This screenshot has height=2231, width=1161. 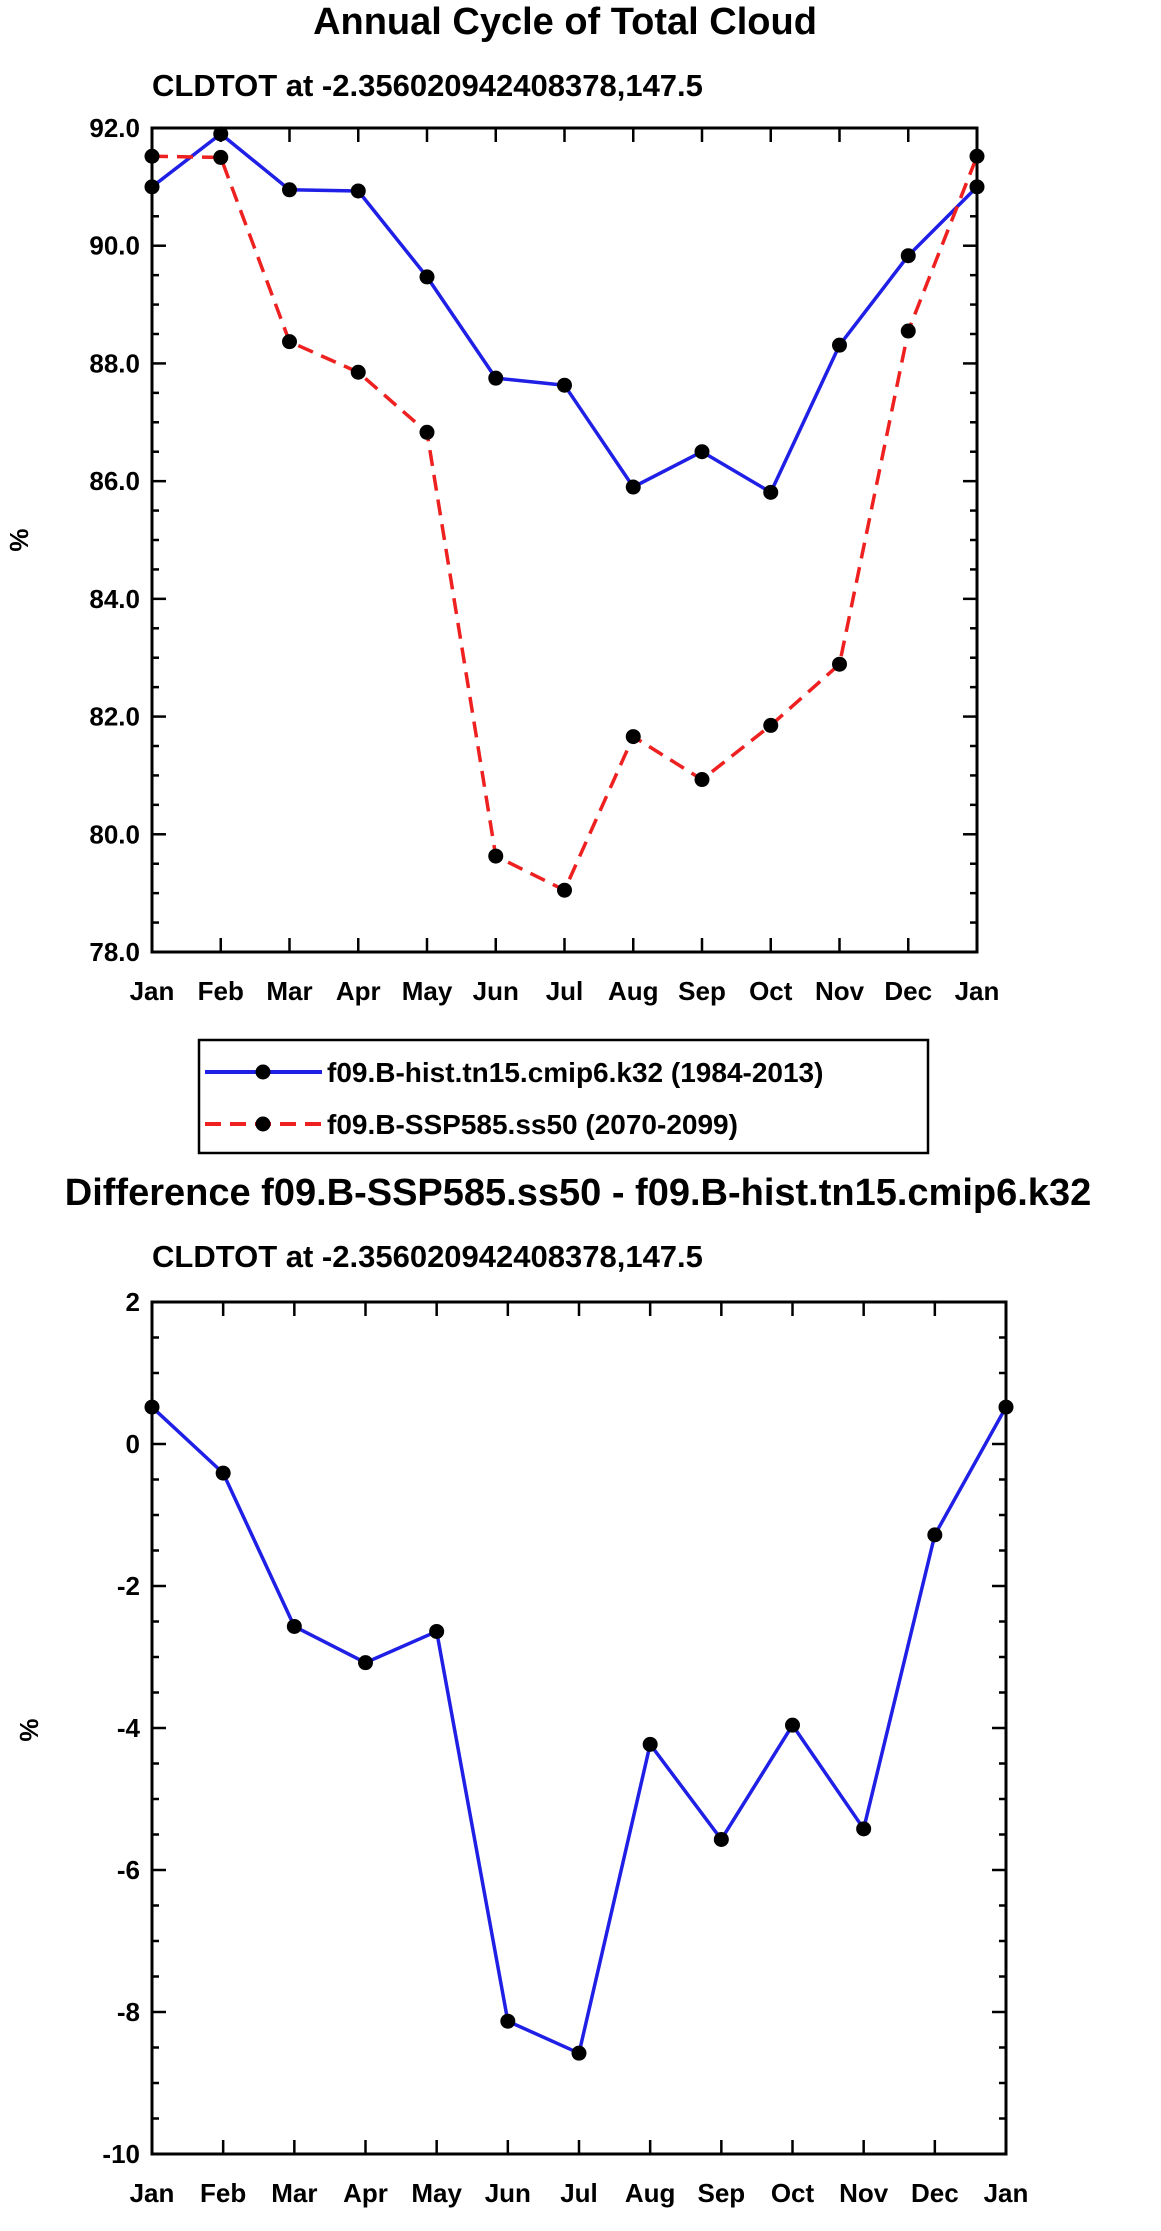 I want to click on bottom-chart-xtick-label: Apr, so click(x=365, y=2193).